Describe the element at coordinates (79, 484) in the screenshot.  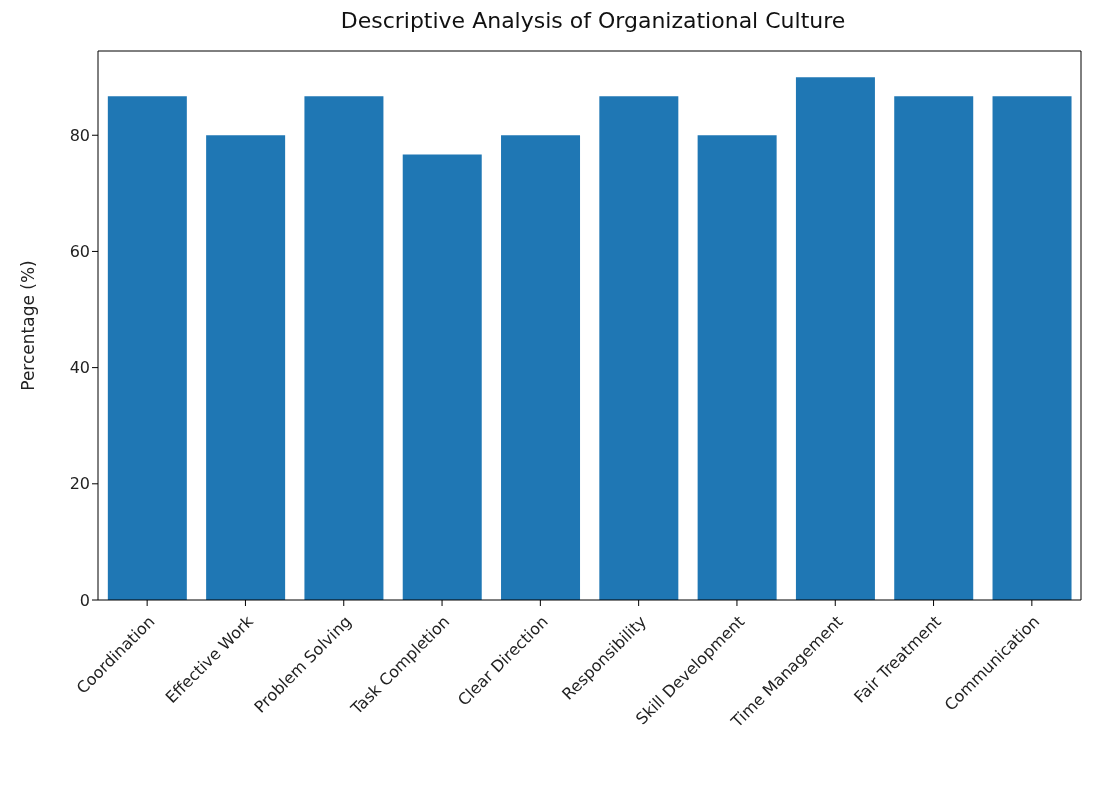
I see `y-tick-label: 20` at that location.